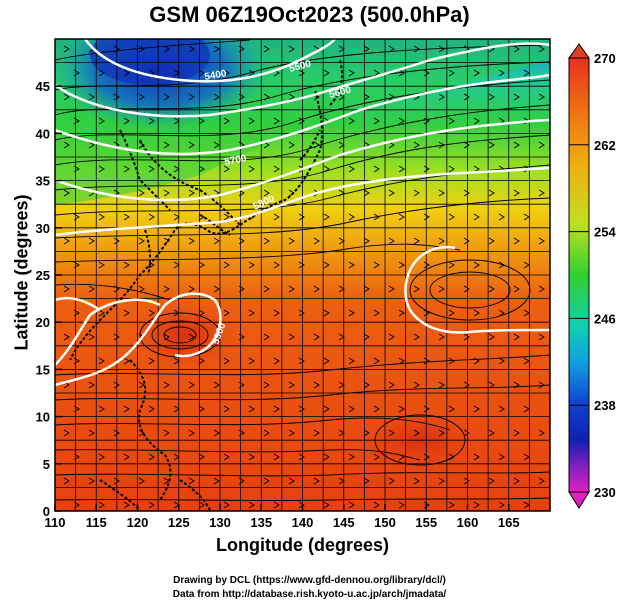  I want to click on y-tick-label: 40, so click(43, 133).